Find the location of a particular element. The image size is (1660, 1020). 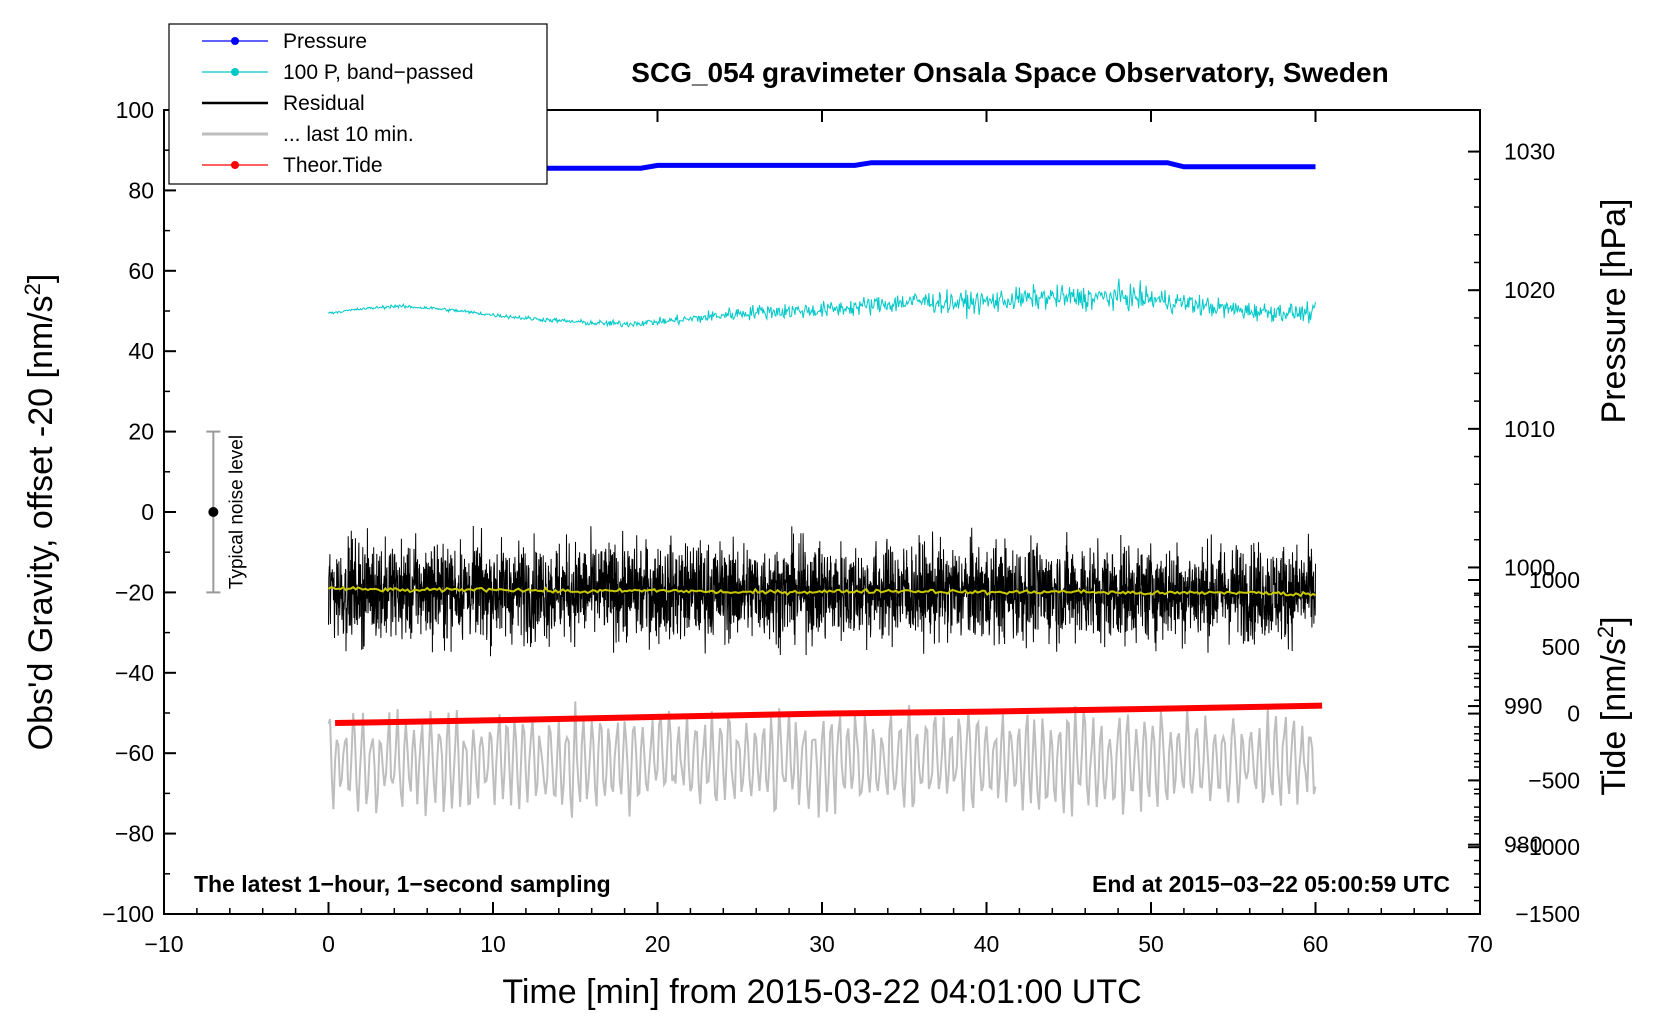

y-axis-pressure-title: Pressure [hPa] is located at coordinates (1614, 311).